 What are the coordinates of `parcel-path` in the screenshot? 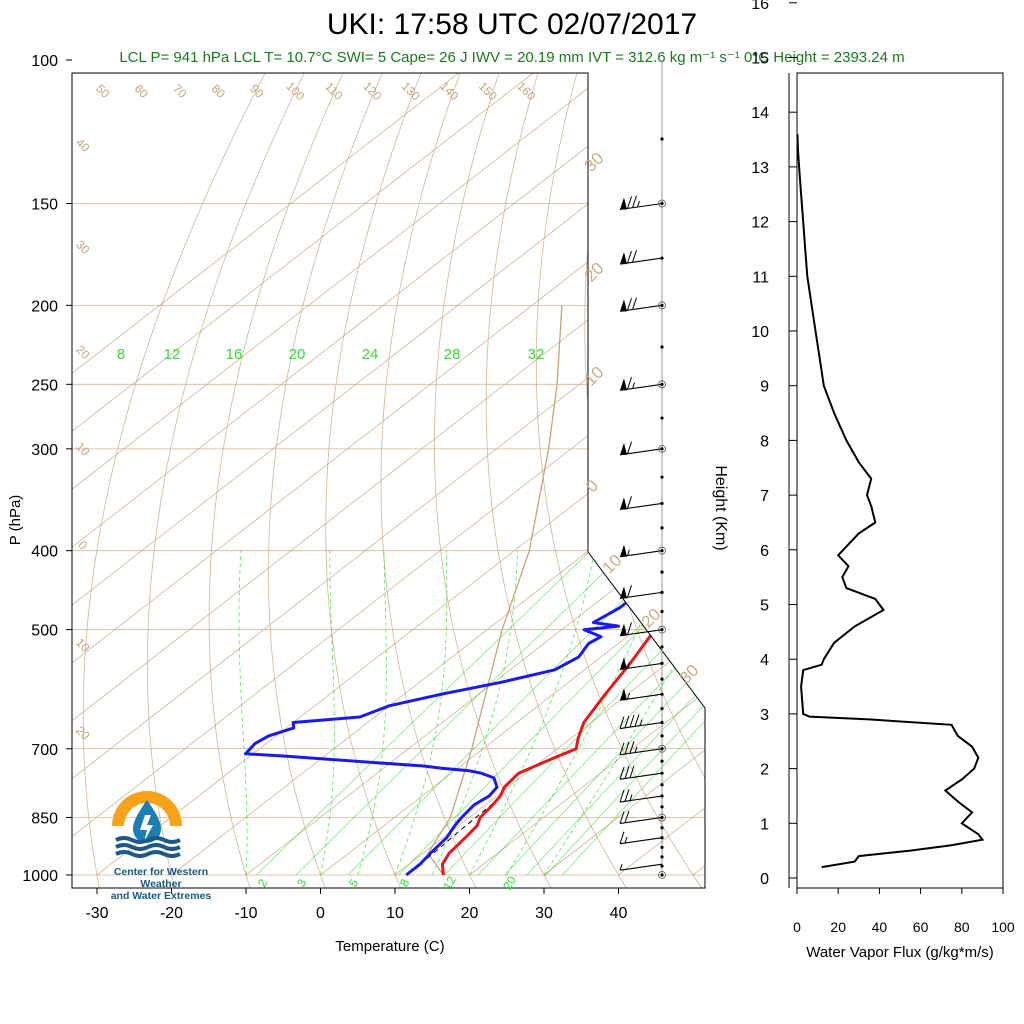 It's located at (495, 590).